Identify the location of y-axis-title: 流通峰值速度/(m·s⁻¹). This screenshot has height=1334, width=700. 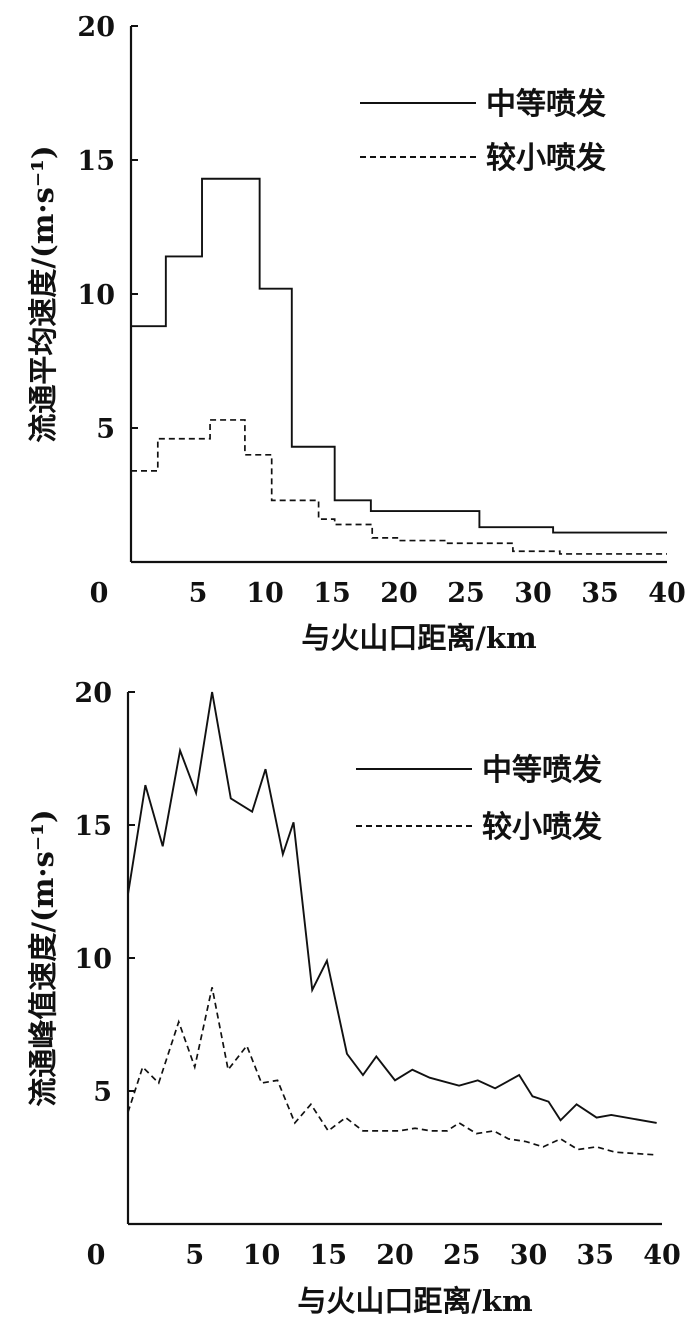
(43, 957).